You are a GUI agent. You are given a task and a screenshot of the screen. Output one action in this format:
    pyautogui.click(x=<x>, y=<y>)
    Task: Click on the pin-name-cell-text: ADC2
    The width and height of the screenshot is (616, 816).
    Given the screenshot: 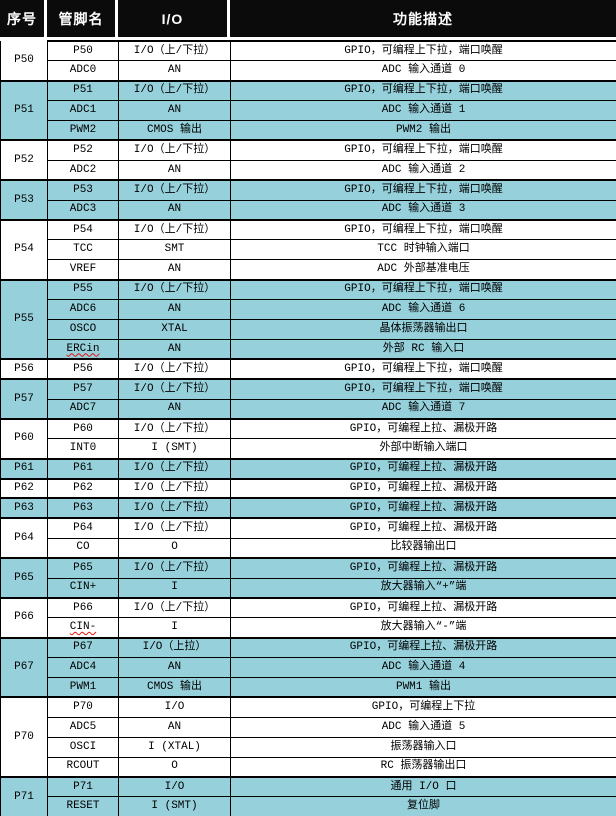 What is the action you would take?
    pyautogui.click(x=83, y=169)
    